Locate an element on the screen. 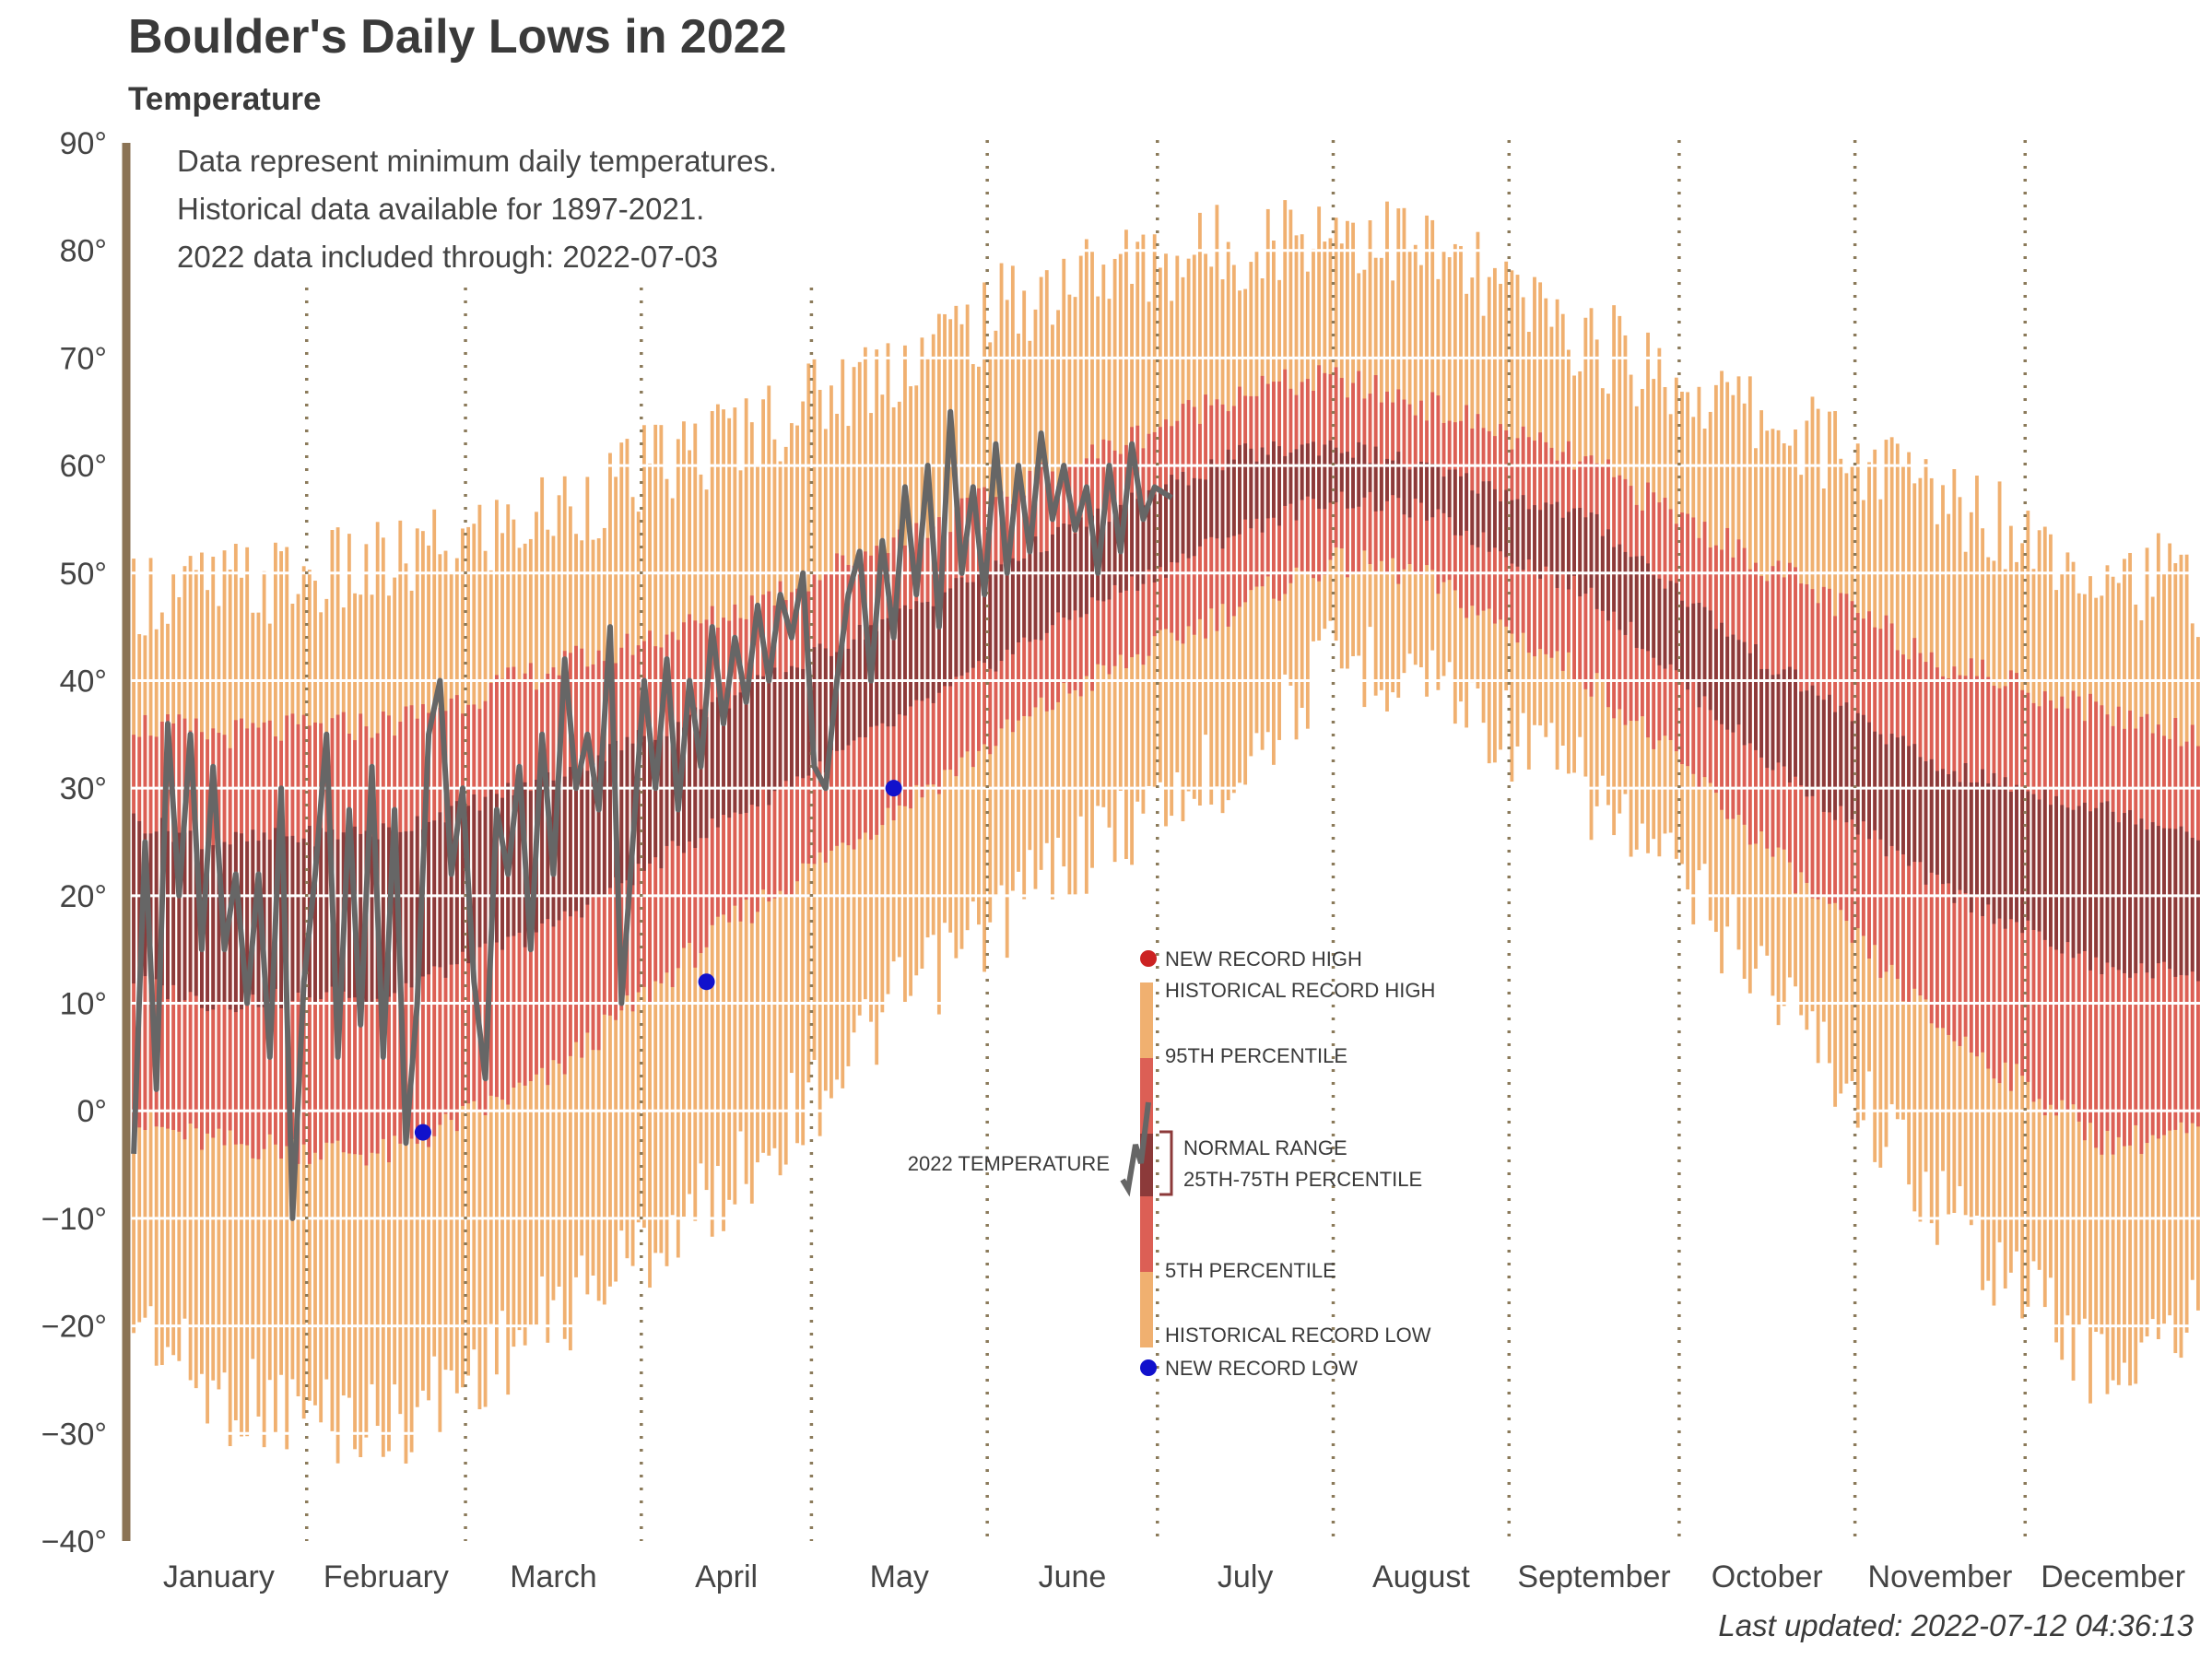  month-label-january: January is located at coordinates (219, 1576).